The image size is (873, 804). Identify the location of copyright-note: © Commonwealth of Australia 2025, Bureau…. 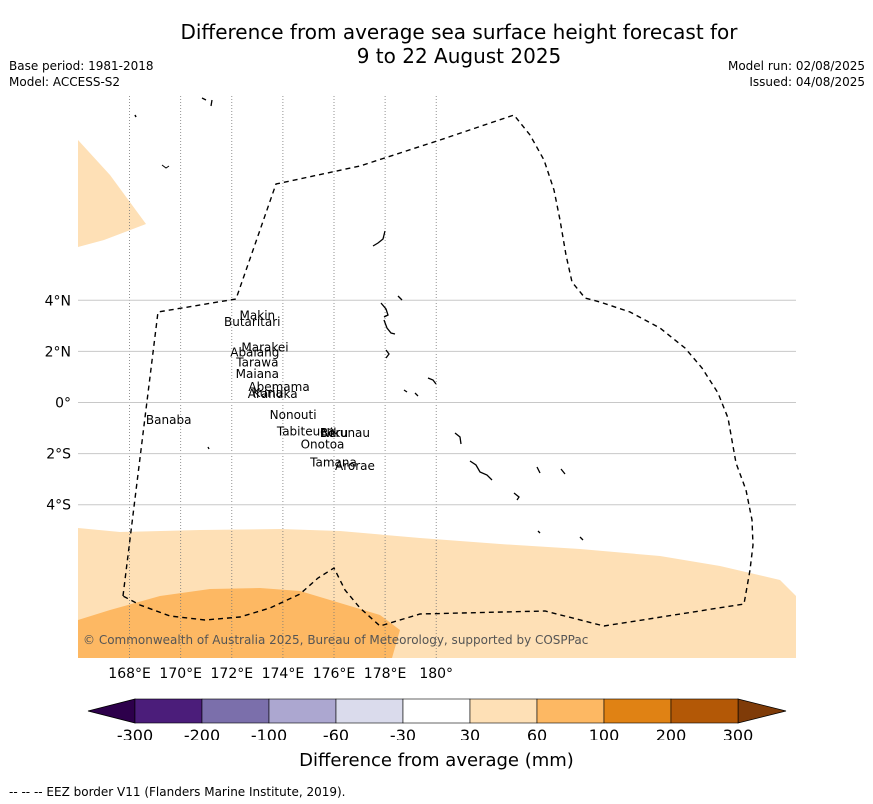
(335, 640).